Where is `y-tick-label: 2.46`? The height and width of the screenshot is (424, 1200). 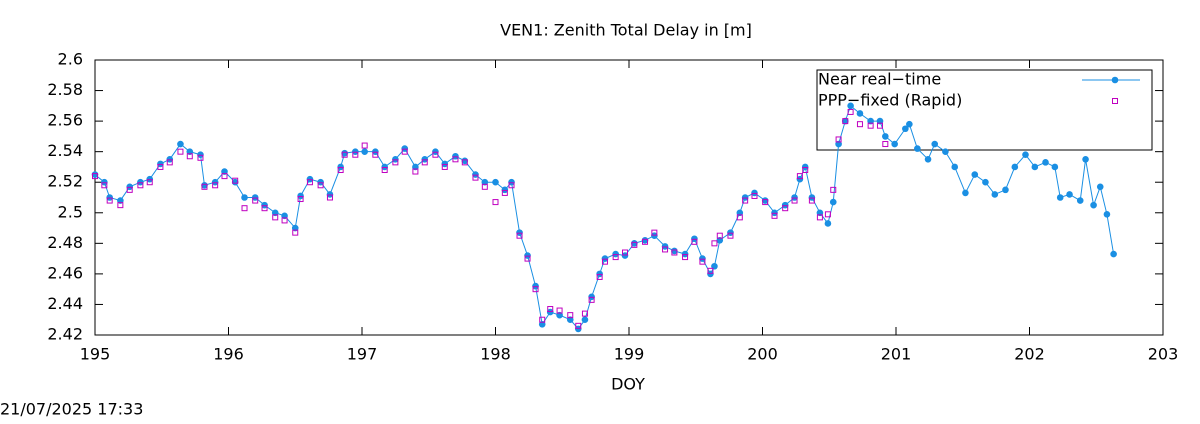 y-tick-label: 2.46 is located at coordinates (65, 272).